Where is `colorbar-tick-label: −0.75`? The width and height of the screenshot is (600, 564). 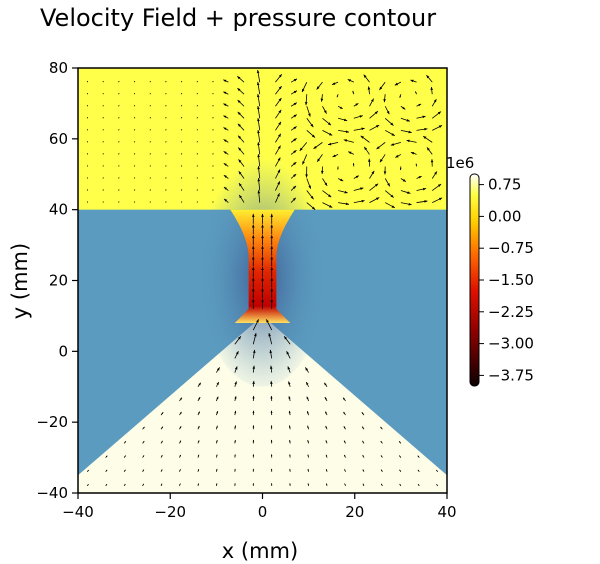 colorbar-tick-label: −0.75 is located at coordinates (511, 248).